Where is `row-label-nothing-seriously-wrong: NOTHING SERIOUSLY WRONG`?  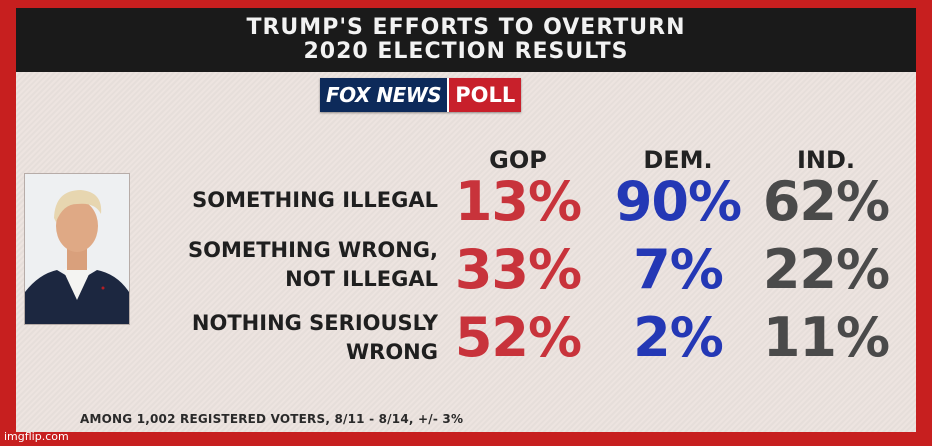 row-label-nothing-seriously-wrong: NOTHING SERIOUSLY WRONG is located at coordinates (315, 338).